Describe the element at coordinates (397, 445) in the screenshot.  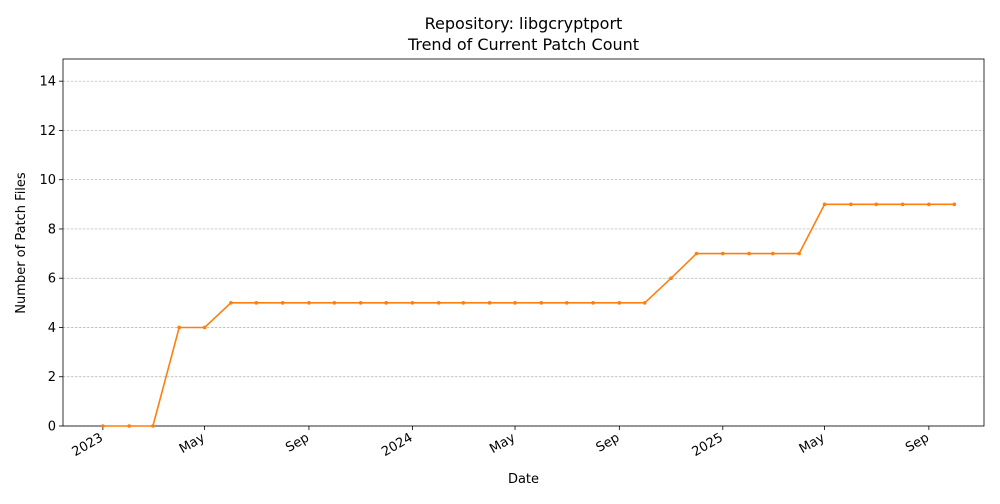
I see `x-tick-label: 2024` at that location.